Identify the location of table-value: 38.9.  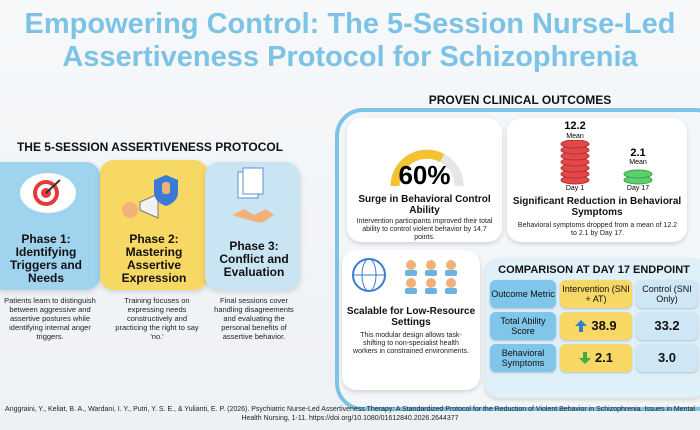
(596, 326).